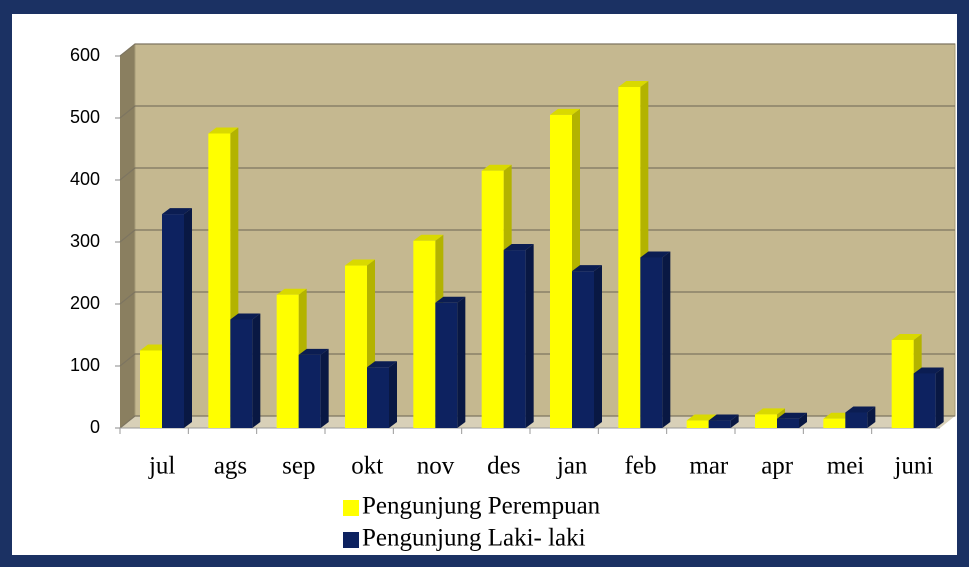 This screenshot has height=567, width=969. Describe the element at coordinates (913, 466) in the screenshot. I see `x-tick-label: juni` at that location.